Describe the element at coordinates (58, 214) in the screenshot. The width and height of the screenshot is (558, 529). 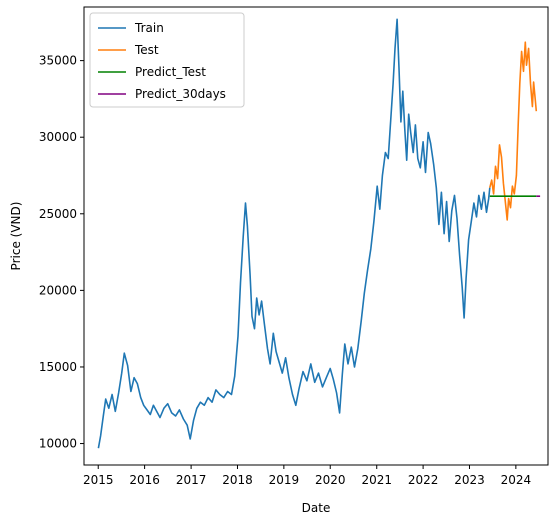
I see `y-tick-label: 25000` at that location.